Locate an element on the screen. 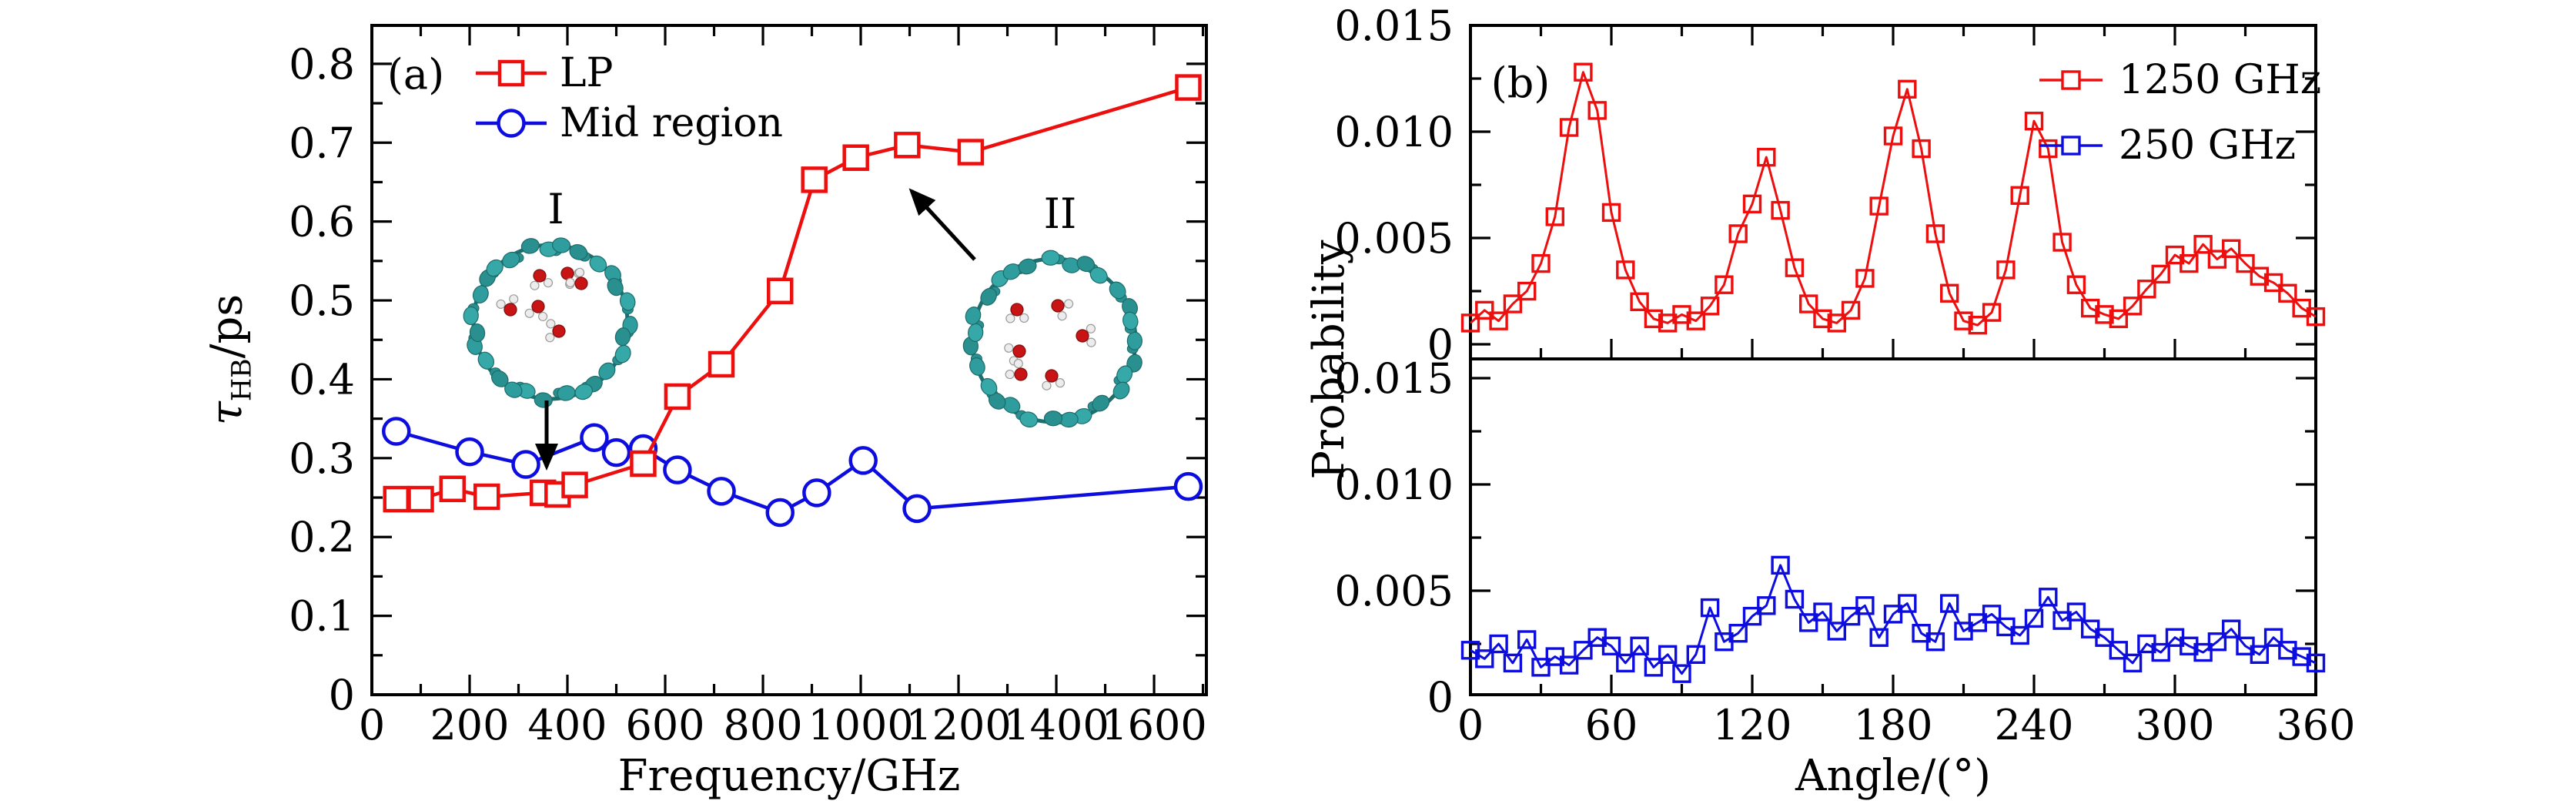  tick-label: 1600 is located at coordinates (1153, 725).